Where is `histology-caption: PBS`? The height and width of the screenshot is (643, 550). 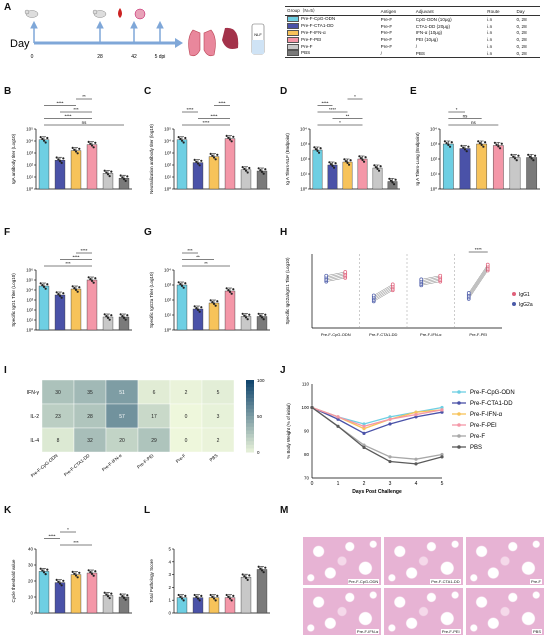
histology-caption: PBS is located at coordinates (536, 631).